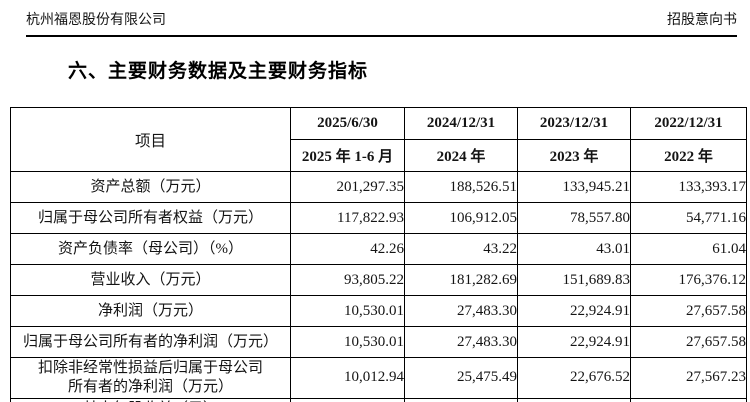 This screenshot has width=750, height=402. I want to click on value-cell: 181,282.69, so click(461, 280).